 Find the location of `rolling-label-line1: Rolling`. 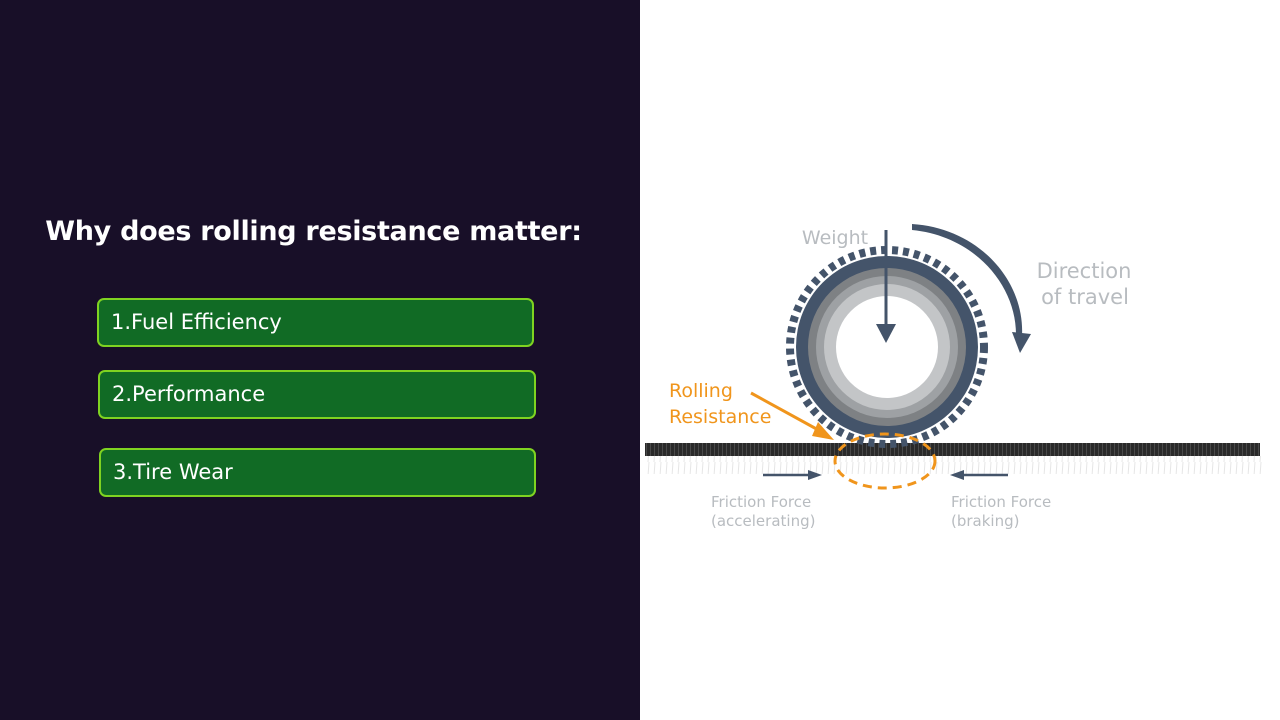

rolling-label-line1: Rolling is located at coordinates (701, 391).